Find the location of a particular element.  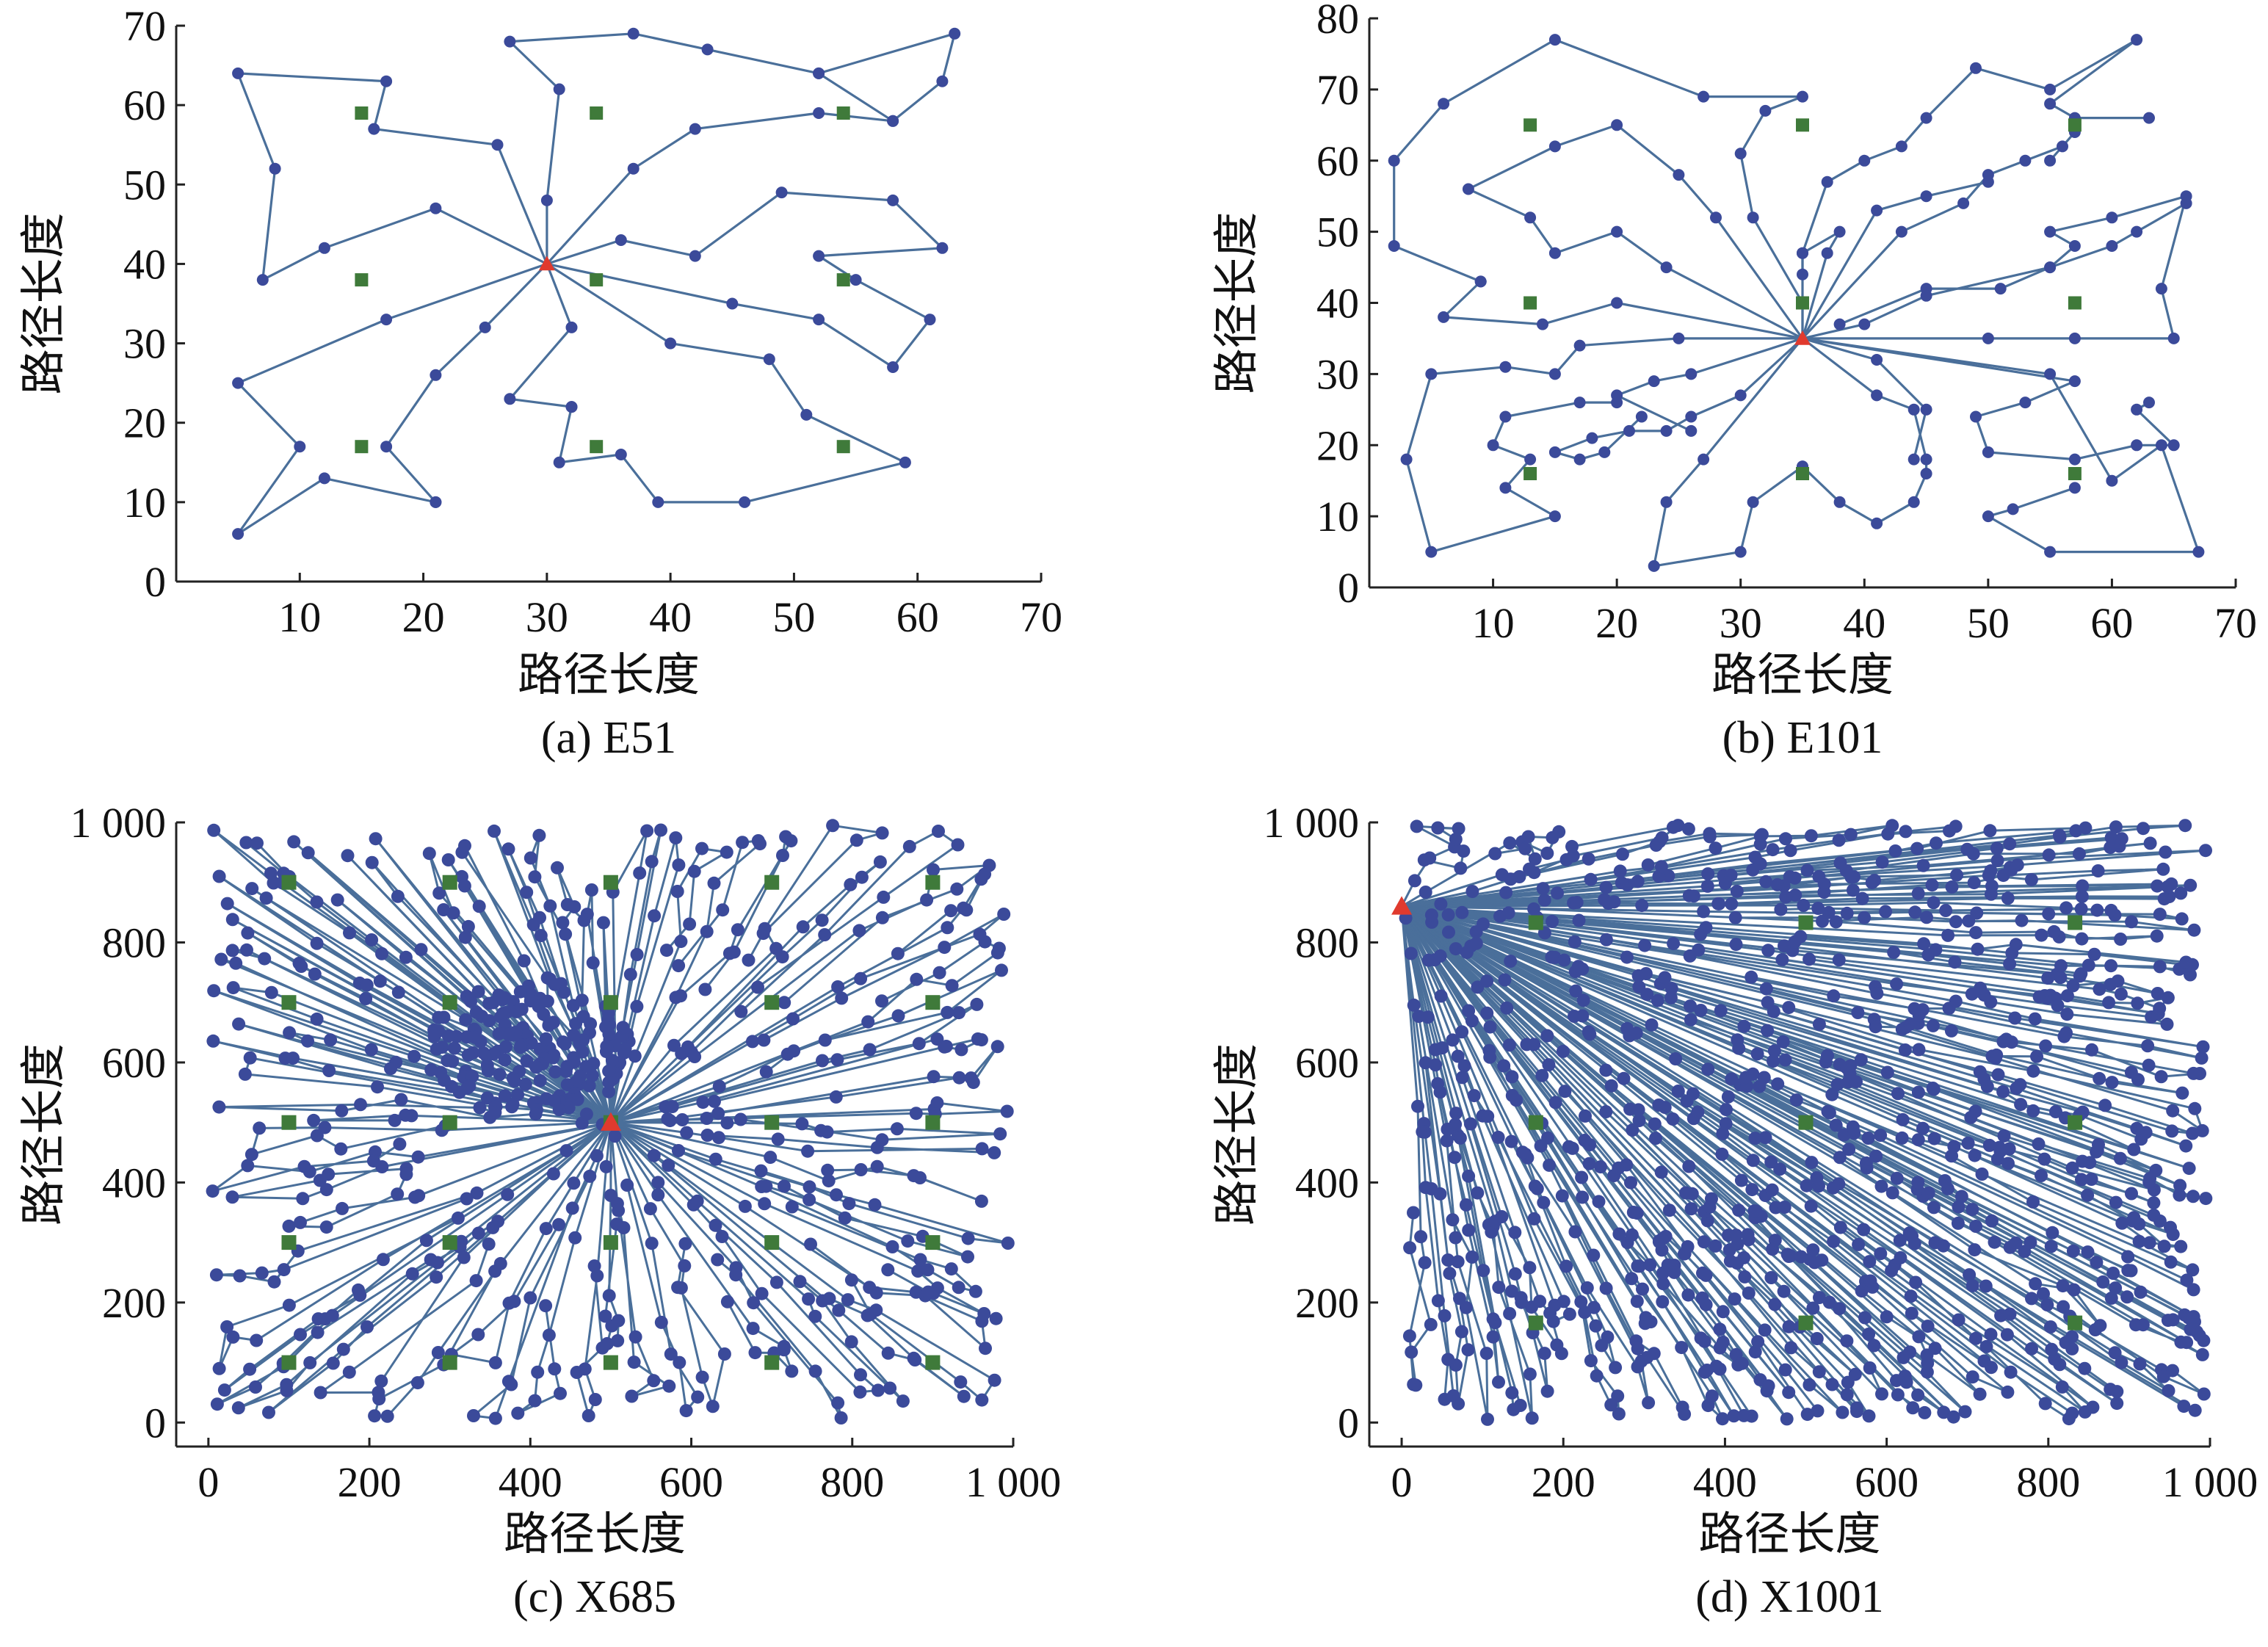

route-path is located at coordinates (392, 398).